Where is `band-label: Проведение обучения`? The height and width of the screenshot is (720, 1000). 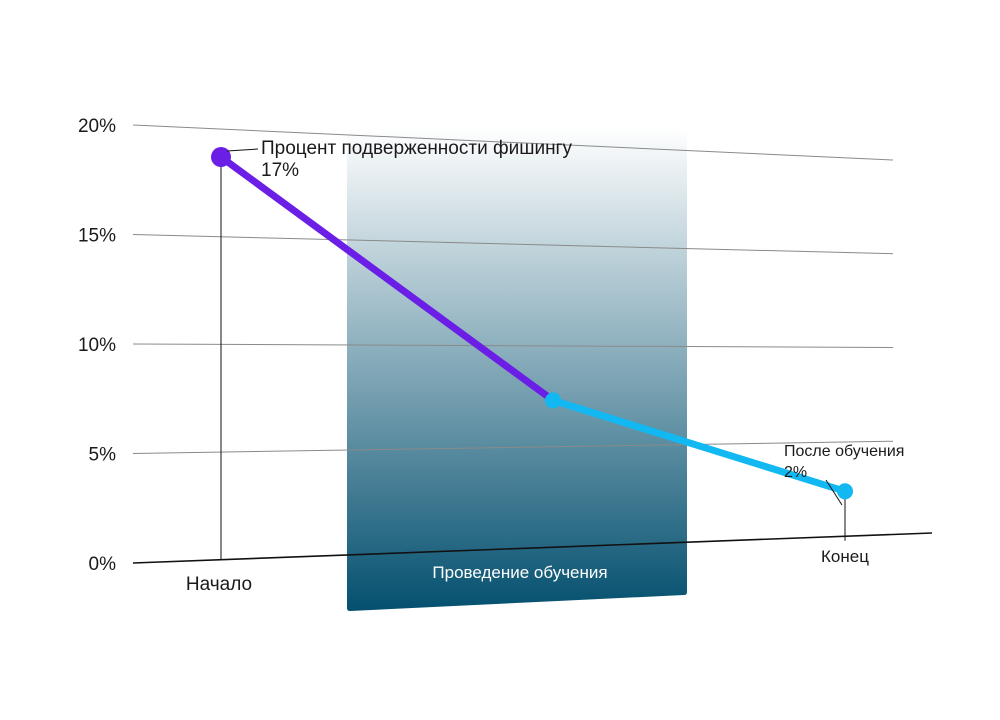 band-label: Проведение обучения is located at coordinates (519, 572).